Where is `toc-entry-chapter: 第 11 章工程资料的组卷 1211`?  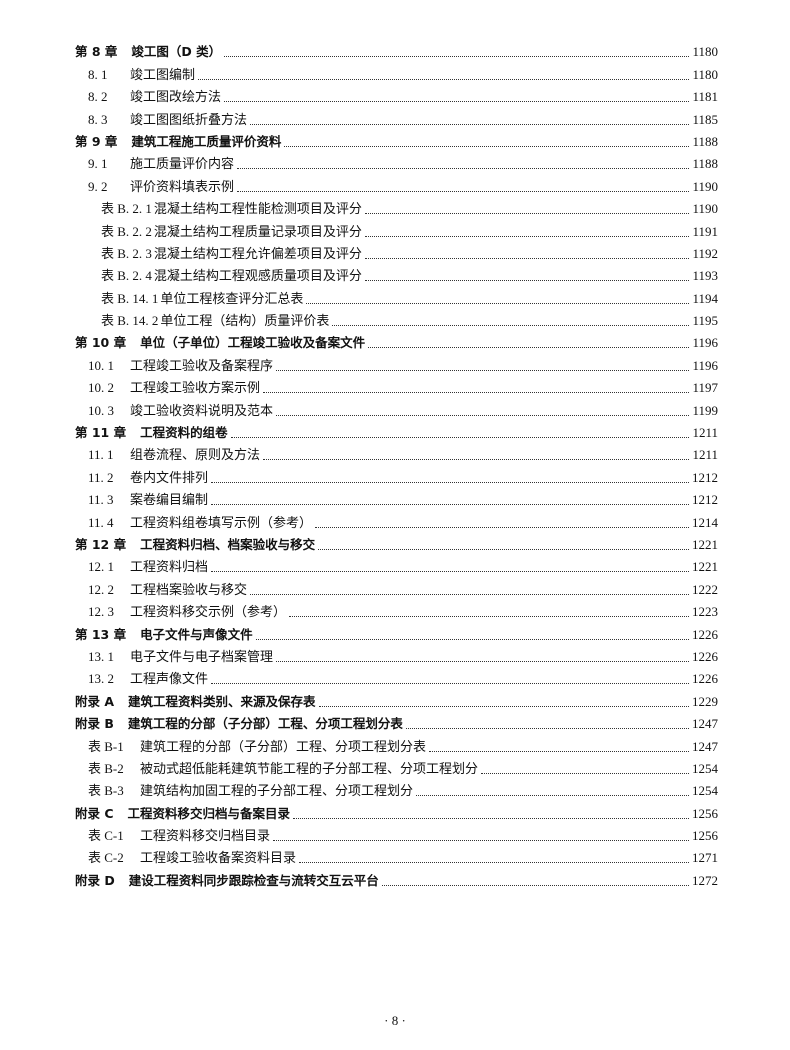 toc-entry-chapter: 第 11 章工程资料的组卷 1211 is located at coordinates (396, 430).